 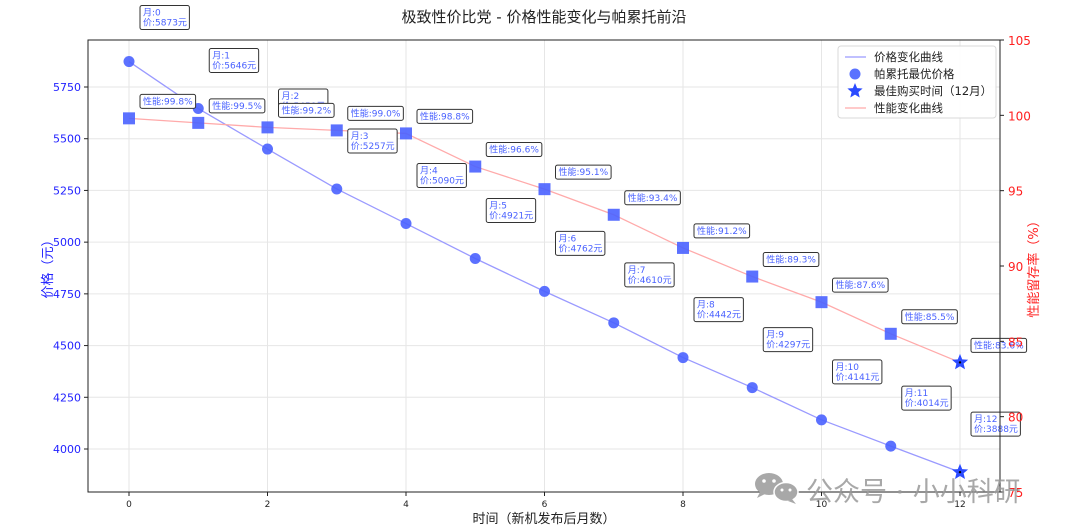 I want to click on price-annotation: 月:0价:5873元, so click(x=164, y=18).